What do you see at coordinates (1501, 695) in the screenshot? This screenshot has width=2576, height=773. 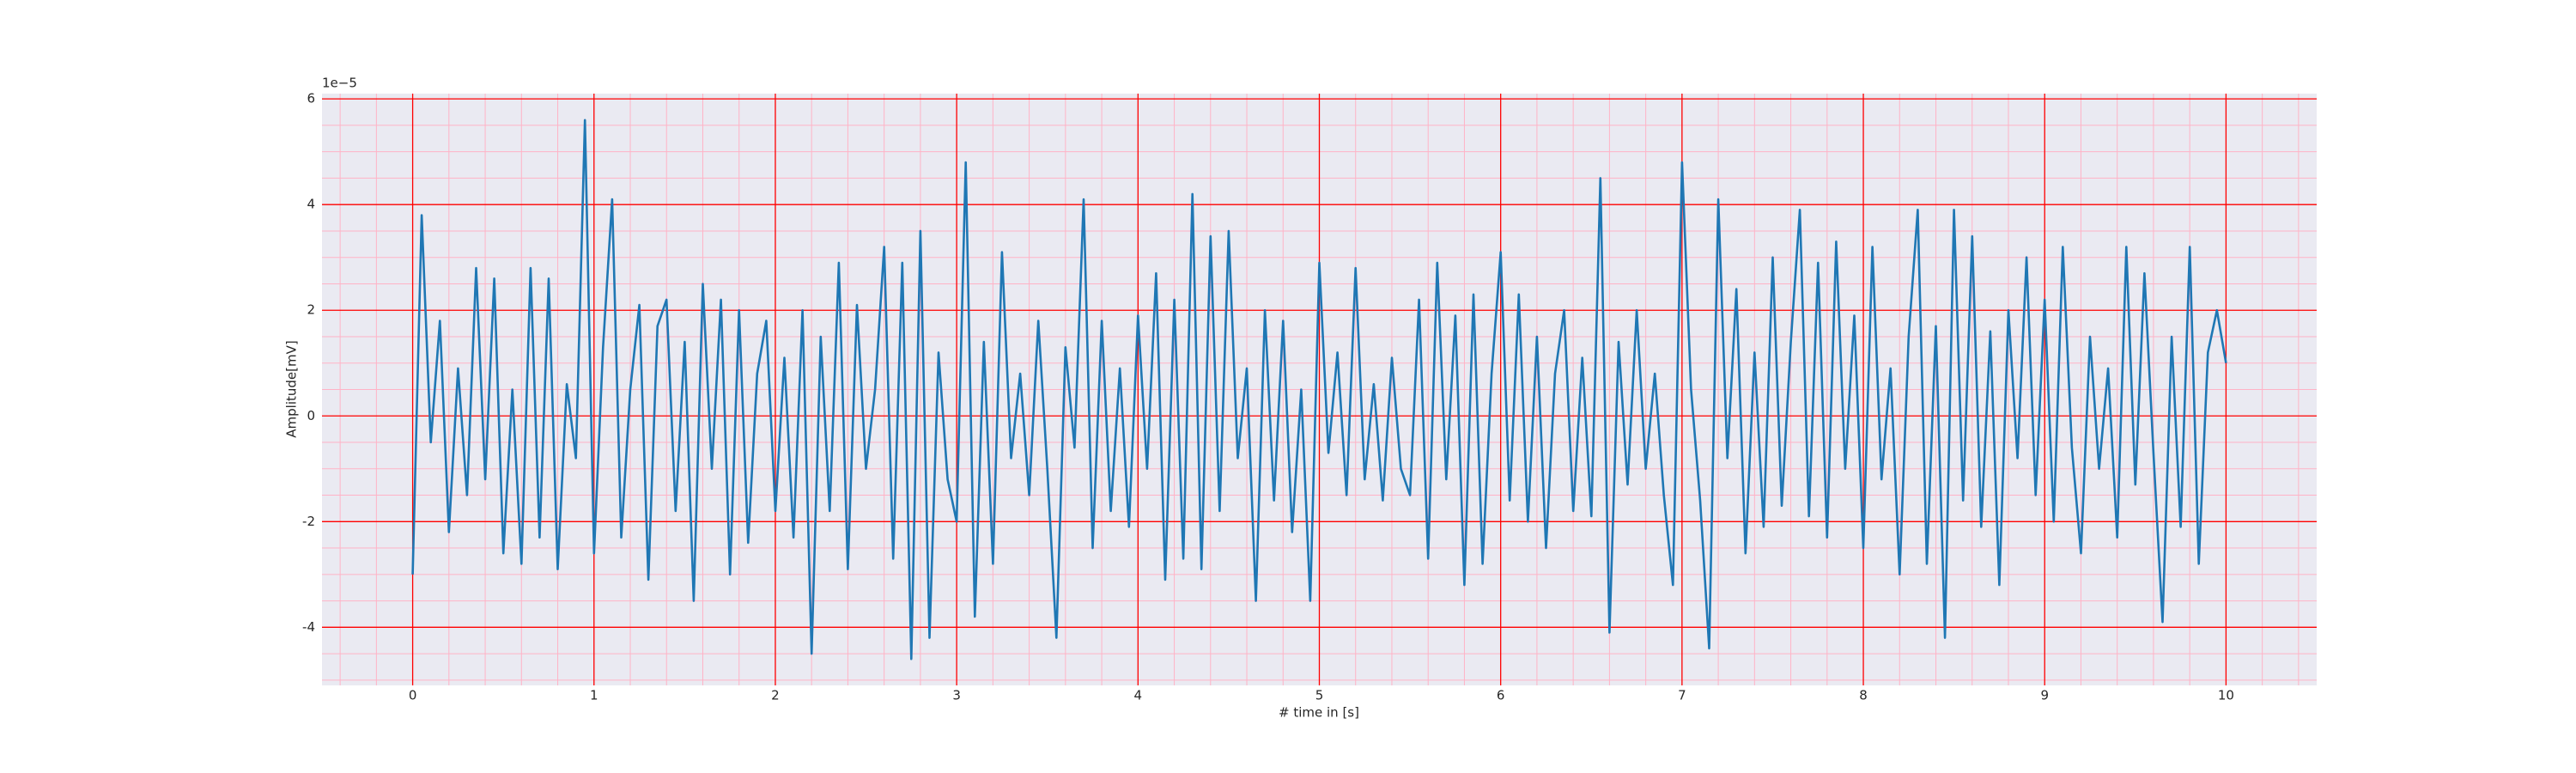 I see `x-tick-label: 6` at bounding box center [1501, 695].